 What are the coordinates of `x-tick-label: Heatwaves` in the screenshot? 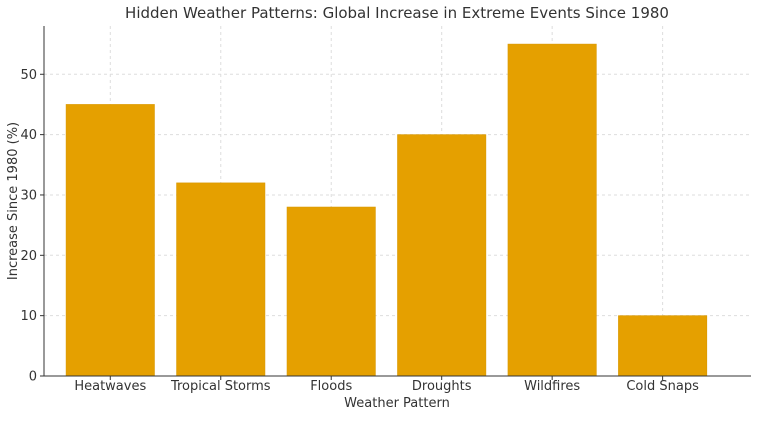 It's located at (110, 386).